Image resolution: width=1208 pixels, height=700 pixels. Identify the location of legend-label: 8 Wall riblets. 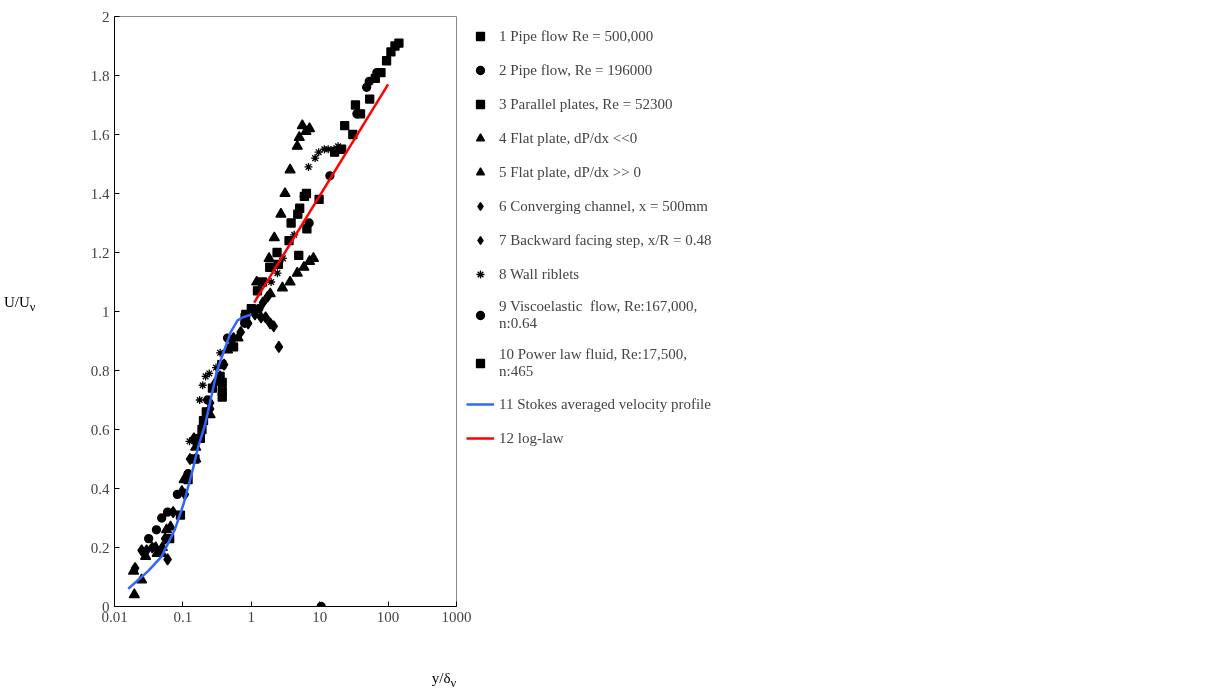
(539, 274).